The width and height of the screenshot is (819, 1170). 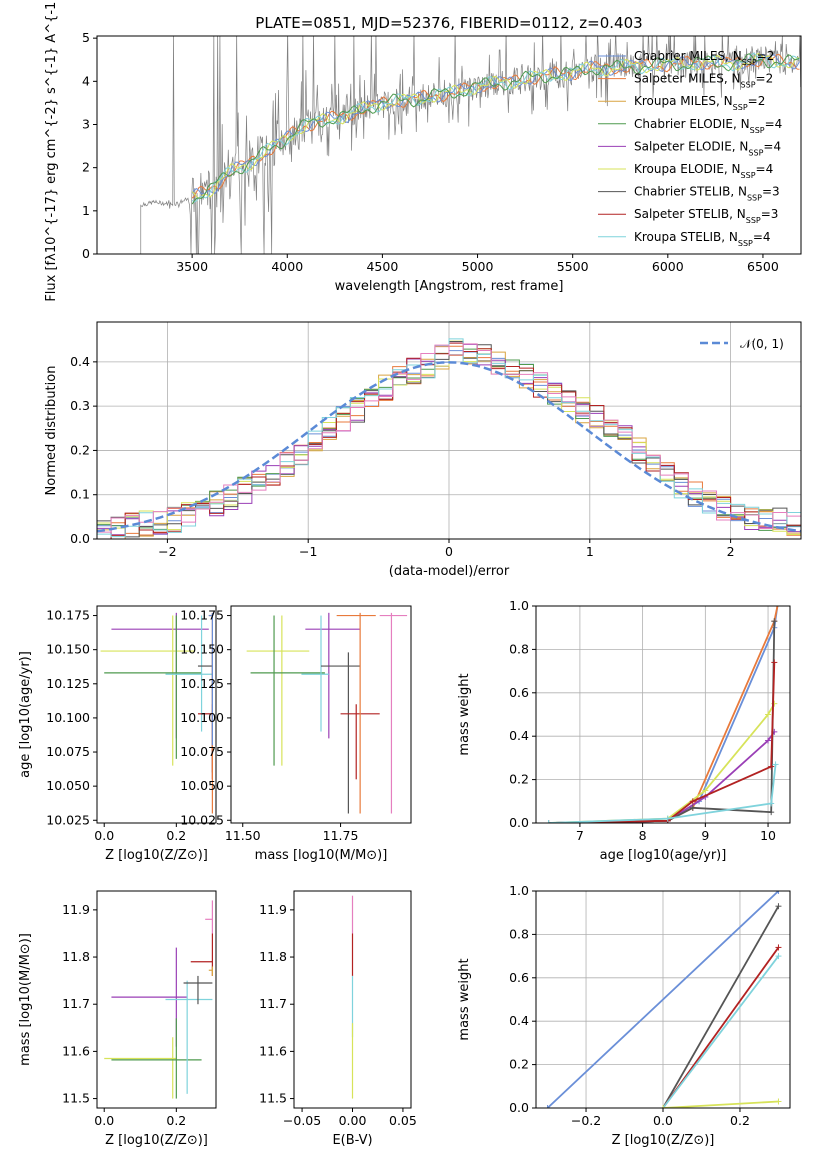 I want to click on x-tick-label: 11.75, so click(x=341, y=835).